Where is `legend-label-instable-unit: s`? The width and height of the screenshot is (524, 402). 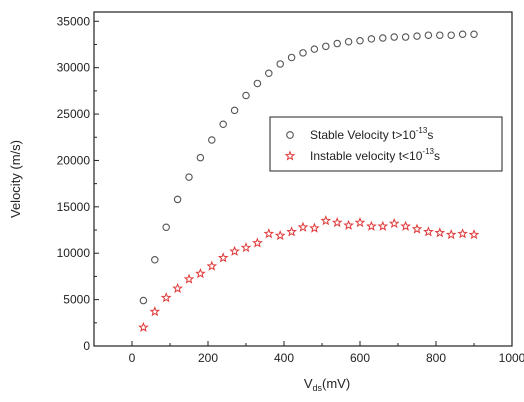
legend-label-instable-unit: s is located at coordinates (437, 156).